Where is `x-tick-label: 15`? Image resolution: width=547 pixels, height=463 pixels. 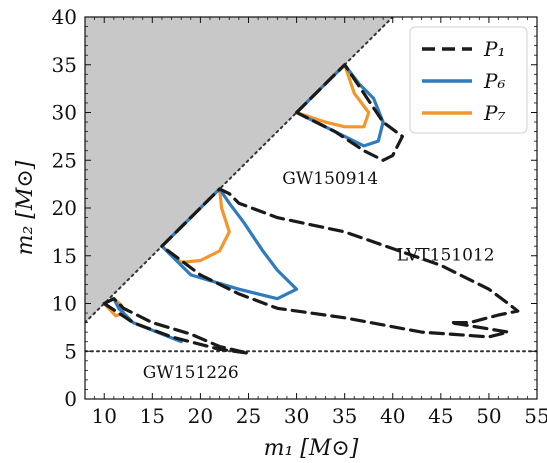 x-tick-label: 15 is located at coordinates (152, 416).